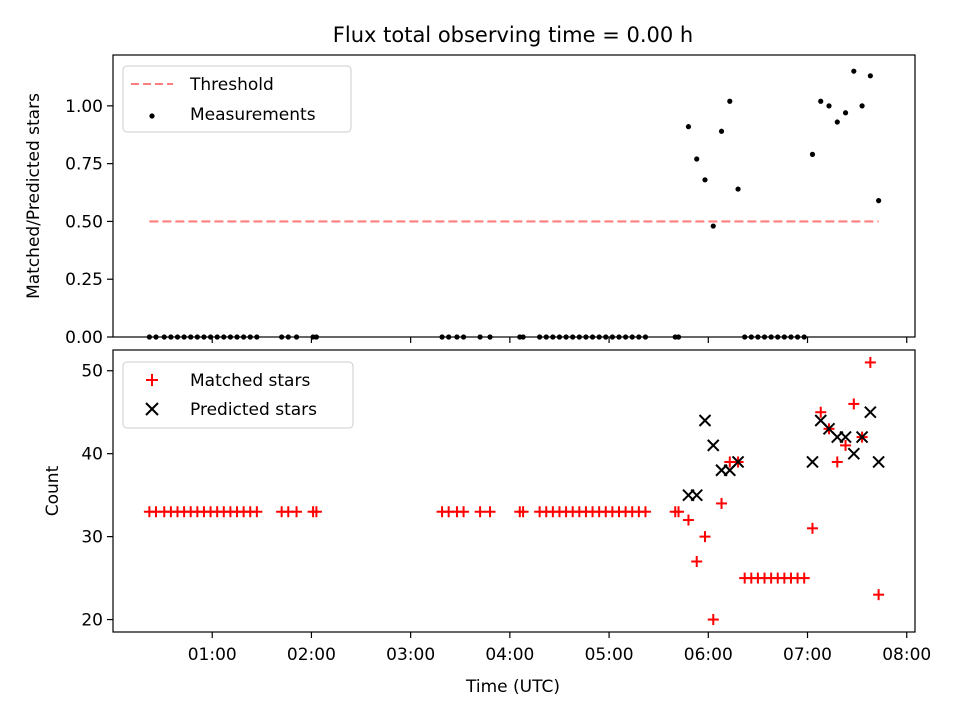 The image size is (960, 720). I want to click on matched-legend-label: Matched stars, so click(250, 381).